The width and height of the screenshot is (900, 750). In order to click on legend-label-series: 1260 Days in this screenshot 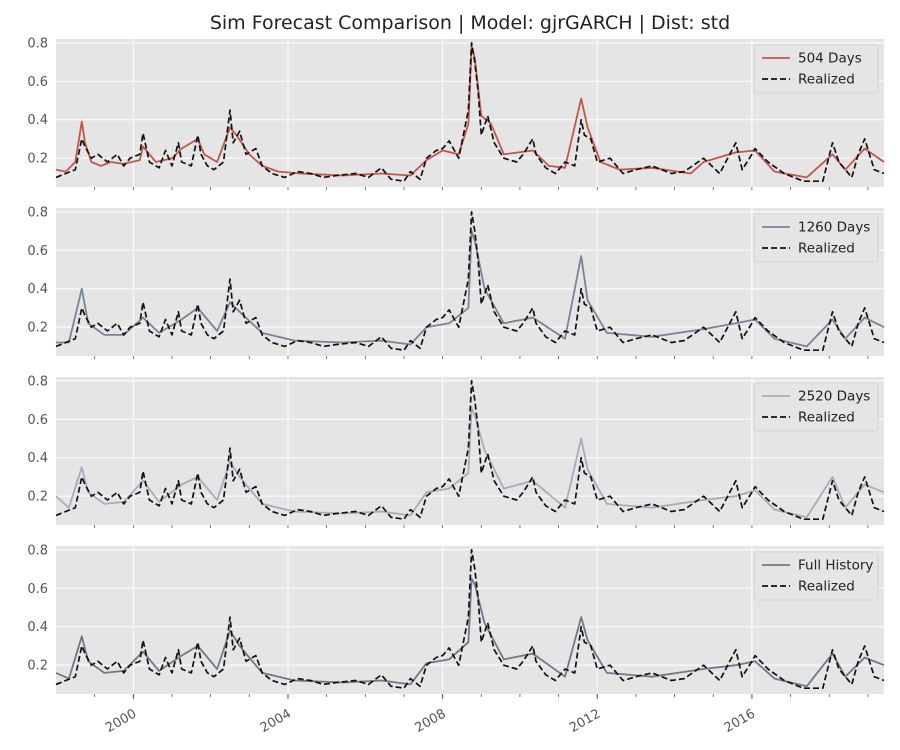, I will do `click(834, 228)`.